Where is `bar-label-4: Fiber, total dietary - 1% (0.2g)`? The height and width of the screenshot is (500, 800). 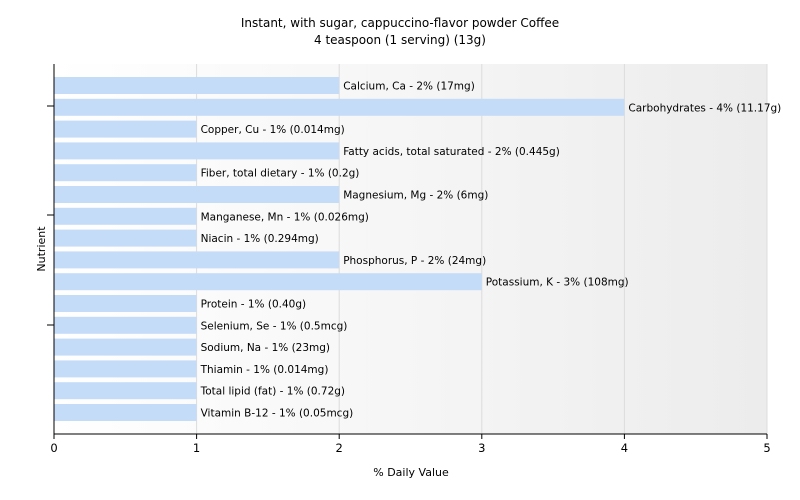 bar-label-4: Fiber, total dietary - 1% (0.2g) is located at coordinates (280, 174).